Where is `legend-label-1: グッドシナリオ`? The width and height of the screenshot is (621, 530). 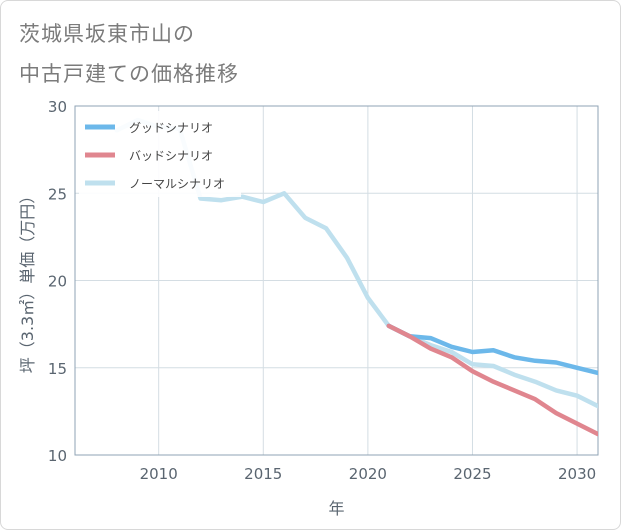
legend-label-1: グッドシナリオ is located at coordinates (171, 128).